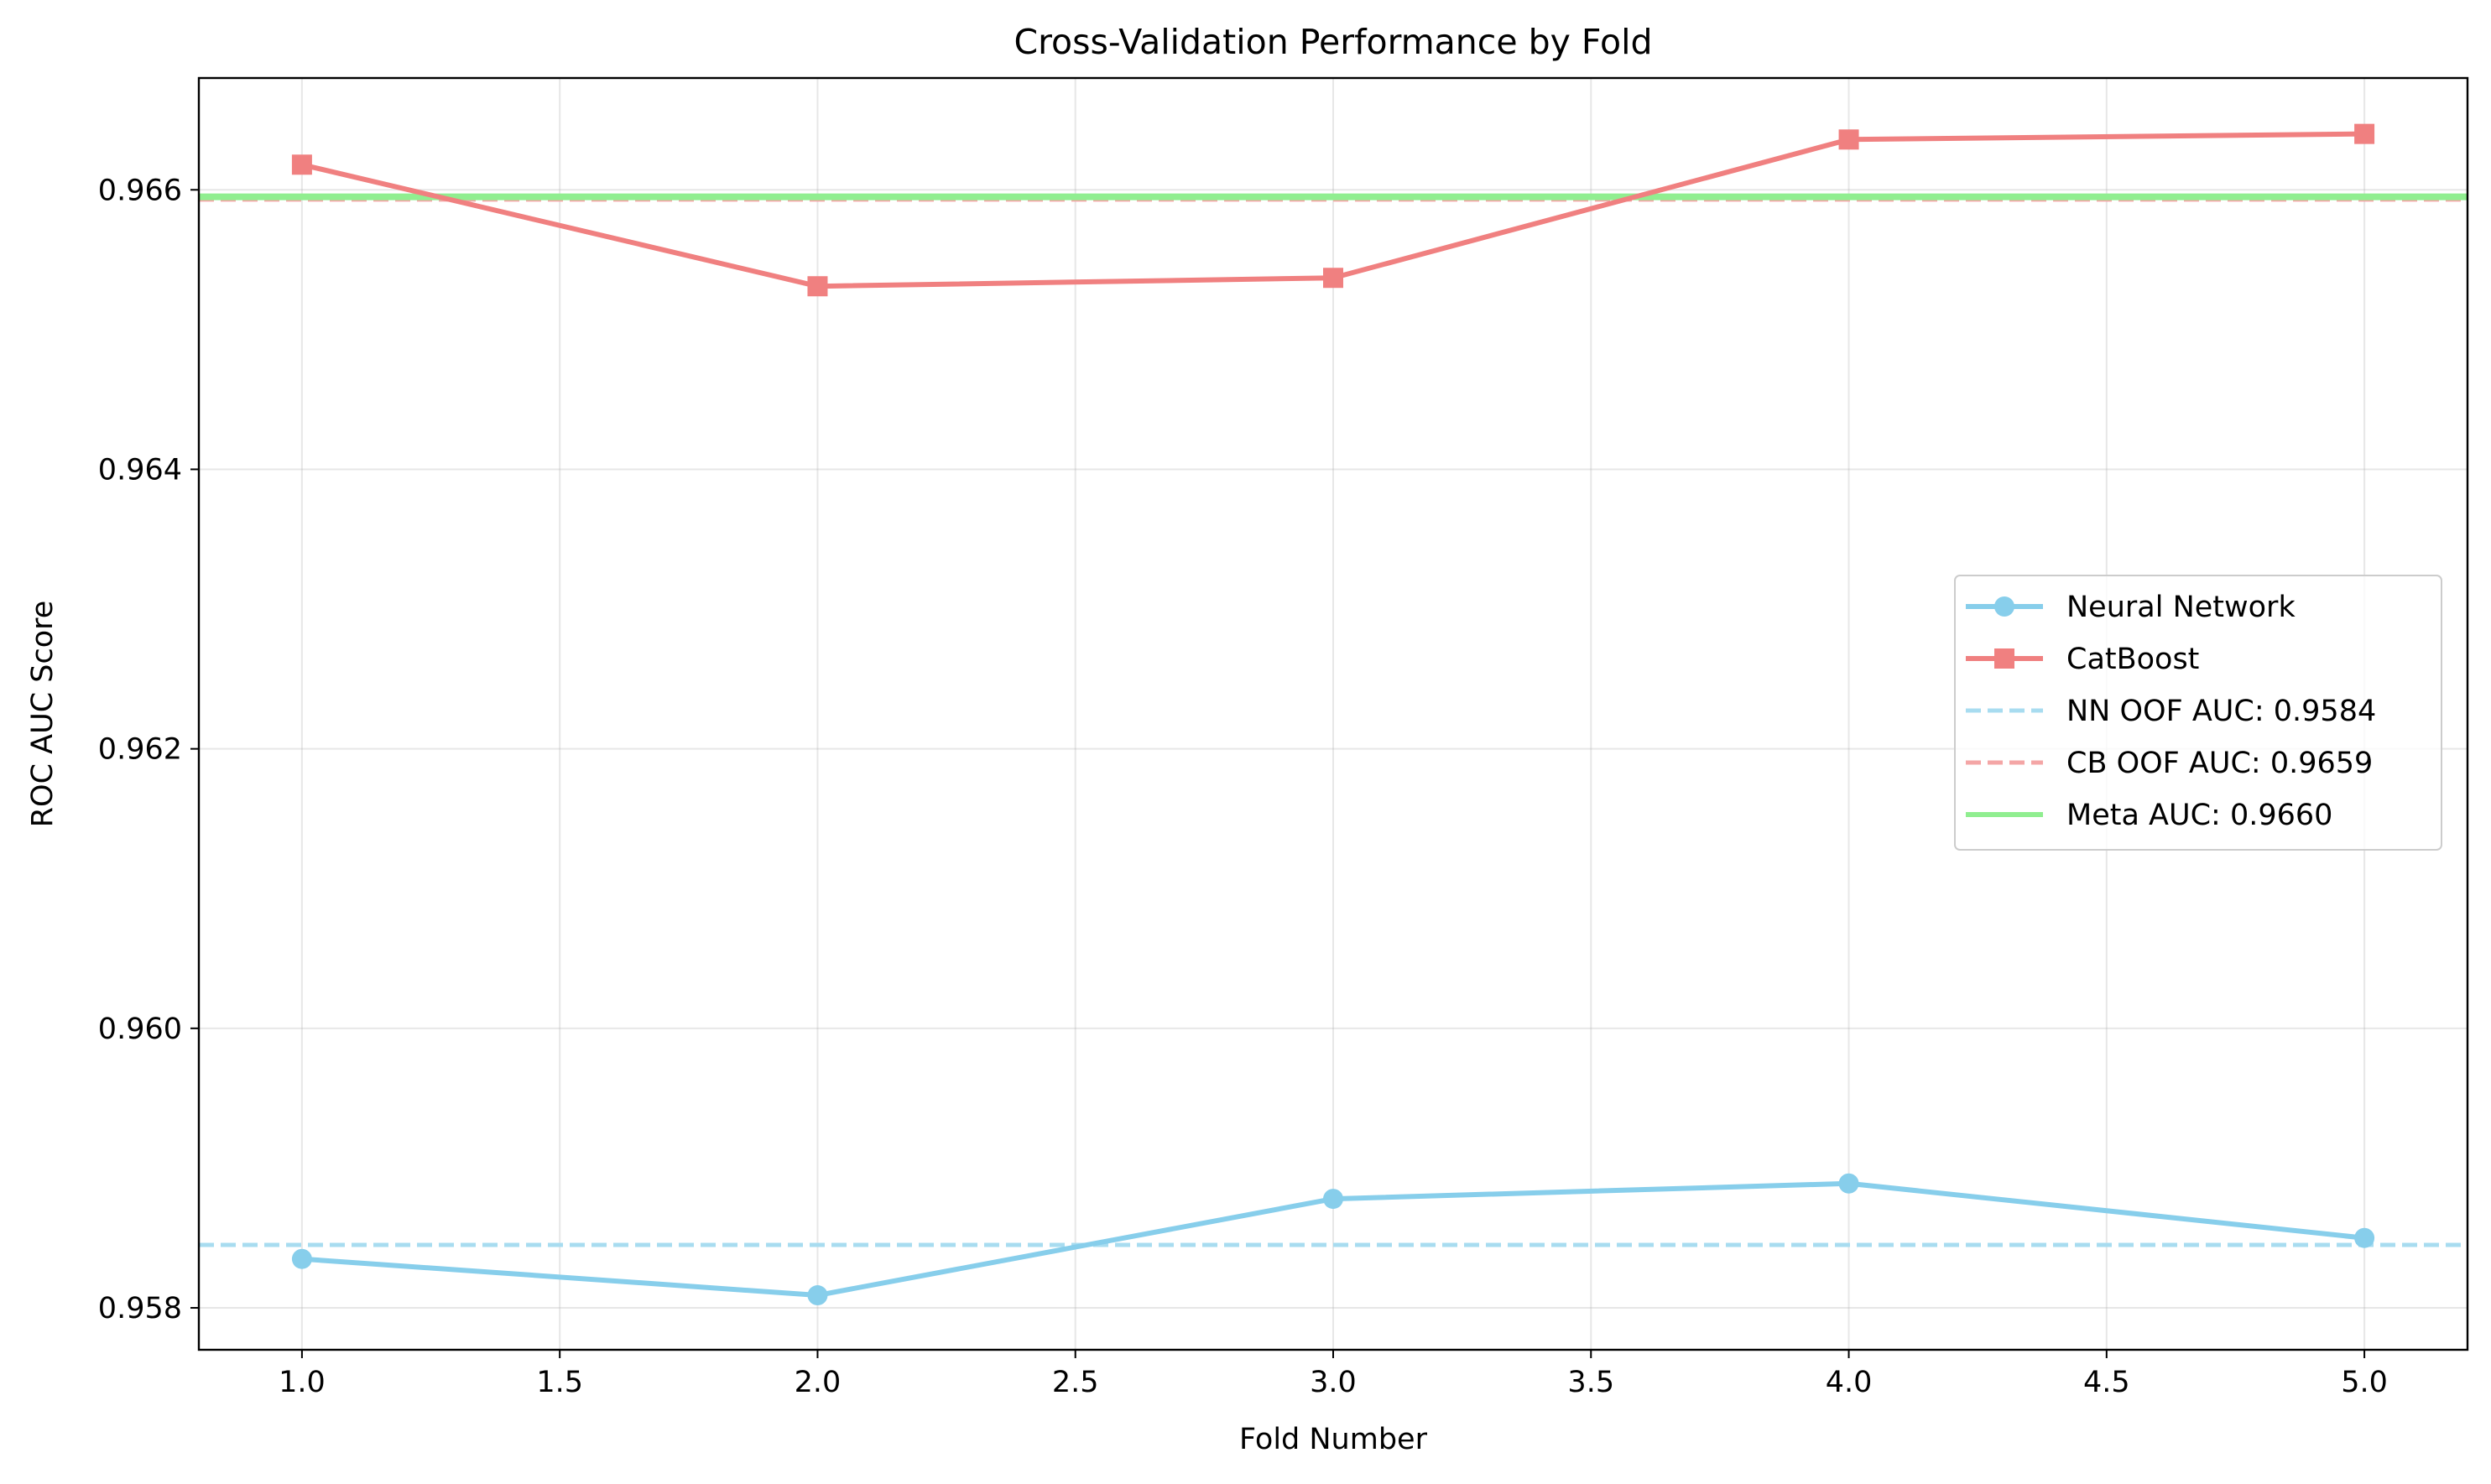 This screenshot has height=1484, width=2491. I want to click on y-tick-label: 0.960, so click(140, 1029).